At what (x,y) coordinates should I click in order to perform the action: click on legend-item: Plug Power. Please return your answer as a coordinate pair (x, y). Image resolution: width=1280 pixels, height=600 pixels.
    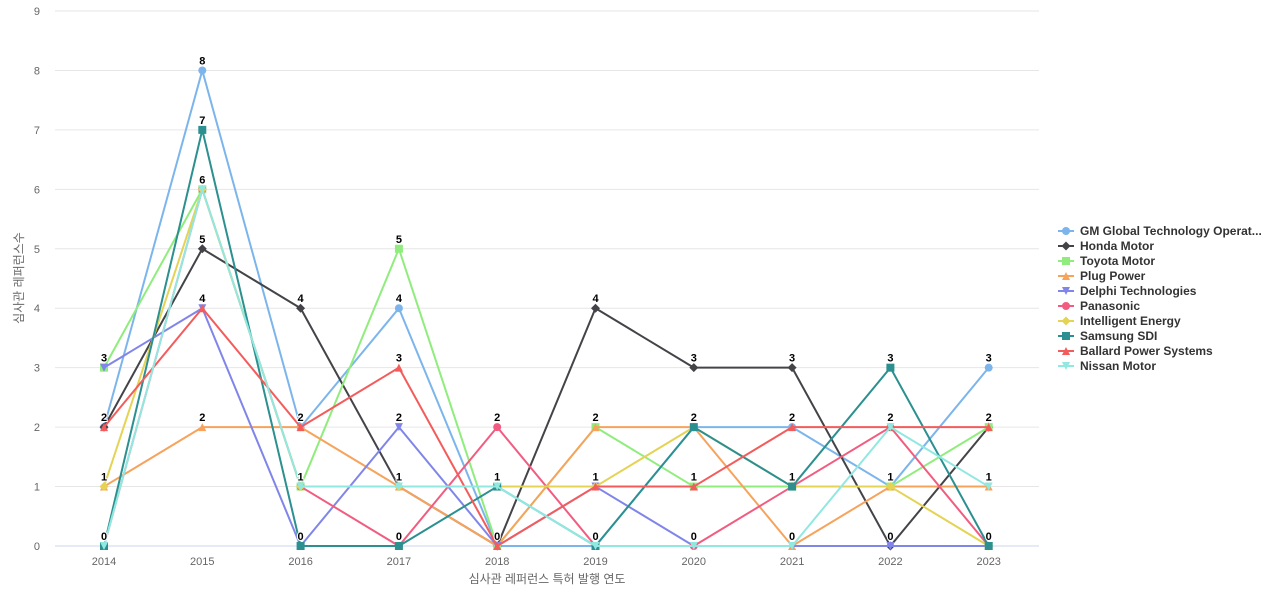
    Looking at the image, I should click on (1160, 275).